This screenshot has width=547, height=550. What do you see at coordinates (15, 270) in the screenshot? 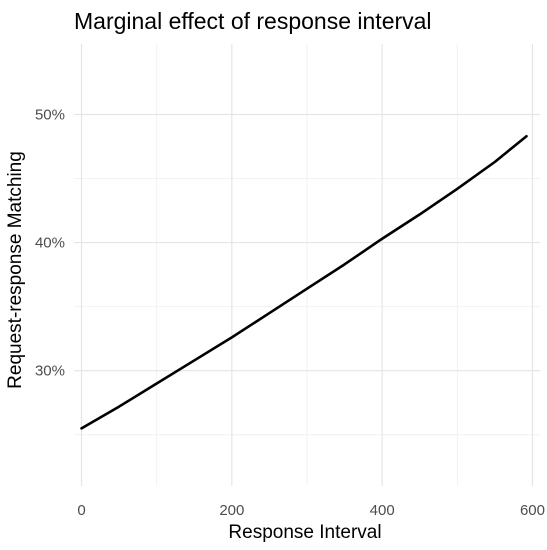
I see `y-axis-title: Request-response Matching` at bounding box center [15, 270].